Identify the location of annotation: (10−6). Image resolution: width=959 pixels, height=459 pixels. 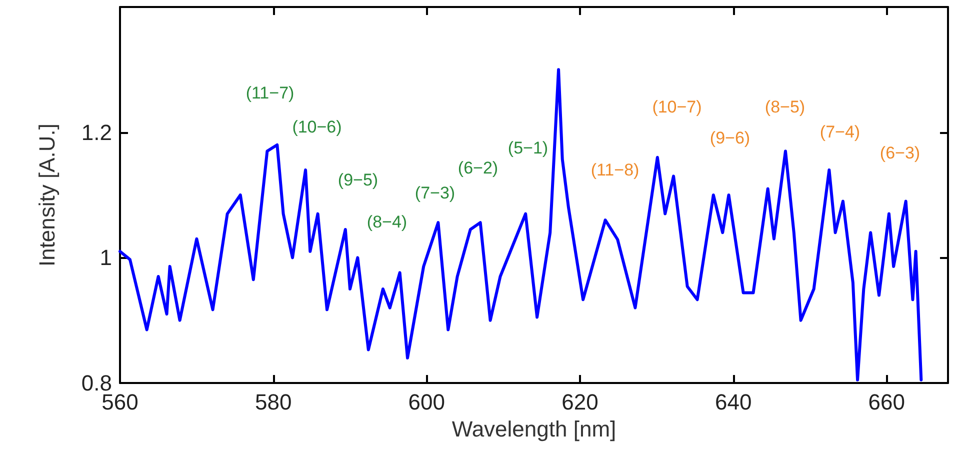
(317, 127).